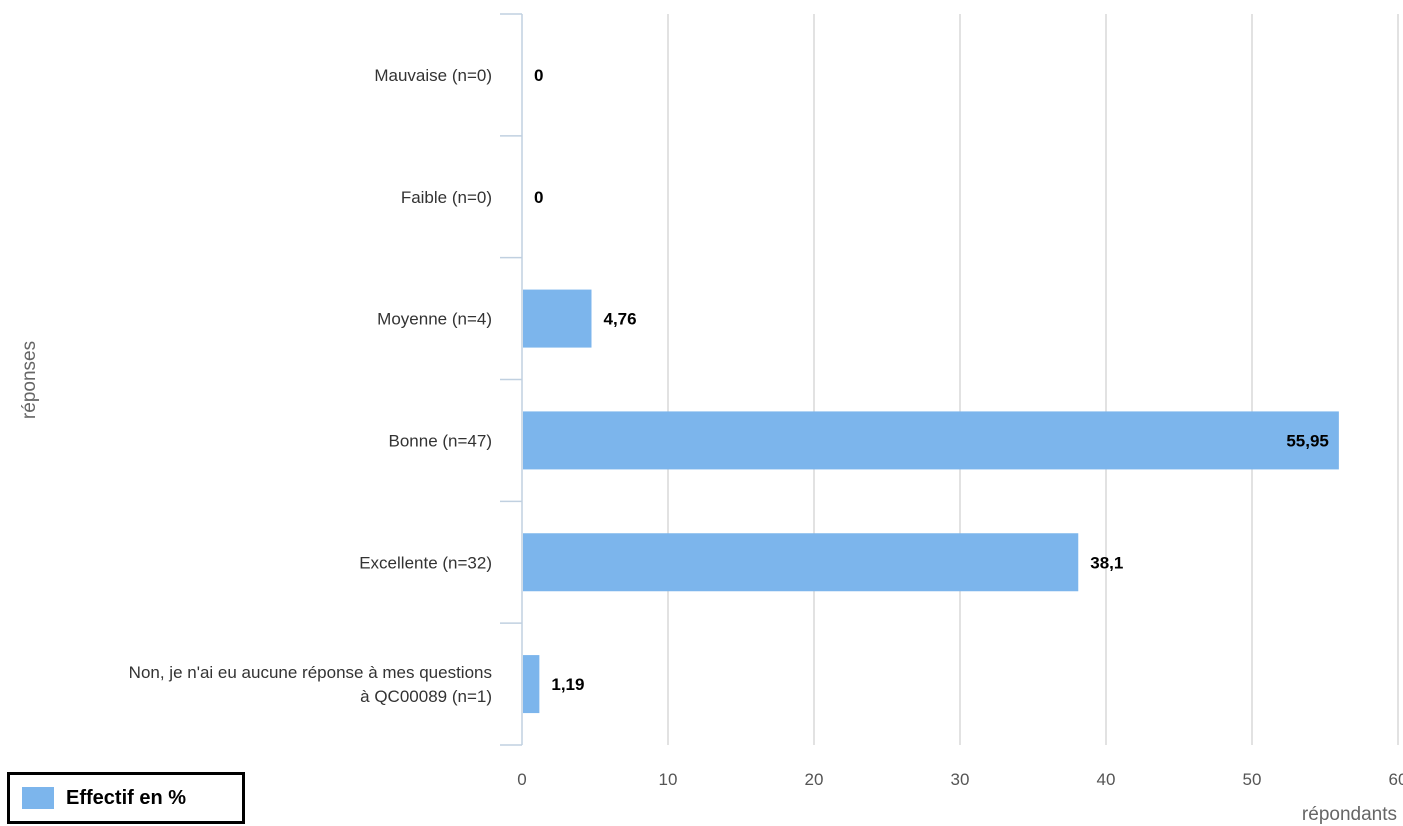 This screenshot has width=1403, height=826. What do you see at coordinates (619, 319) in the screenshot?
I see `data-label: 4,76` at bounding box center [619, 319].